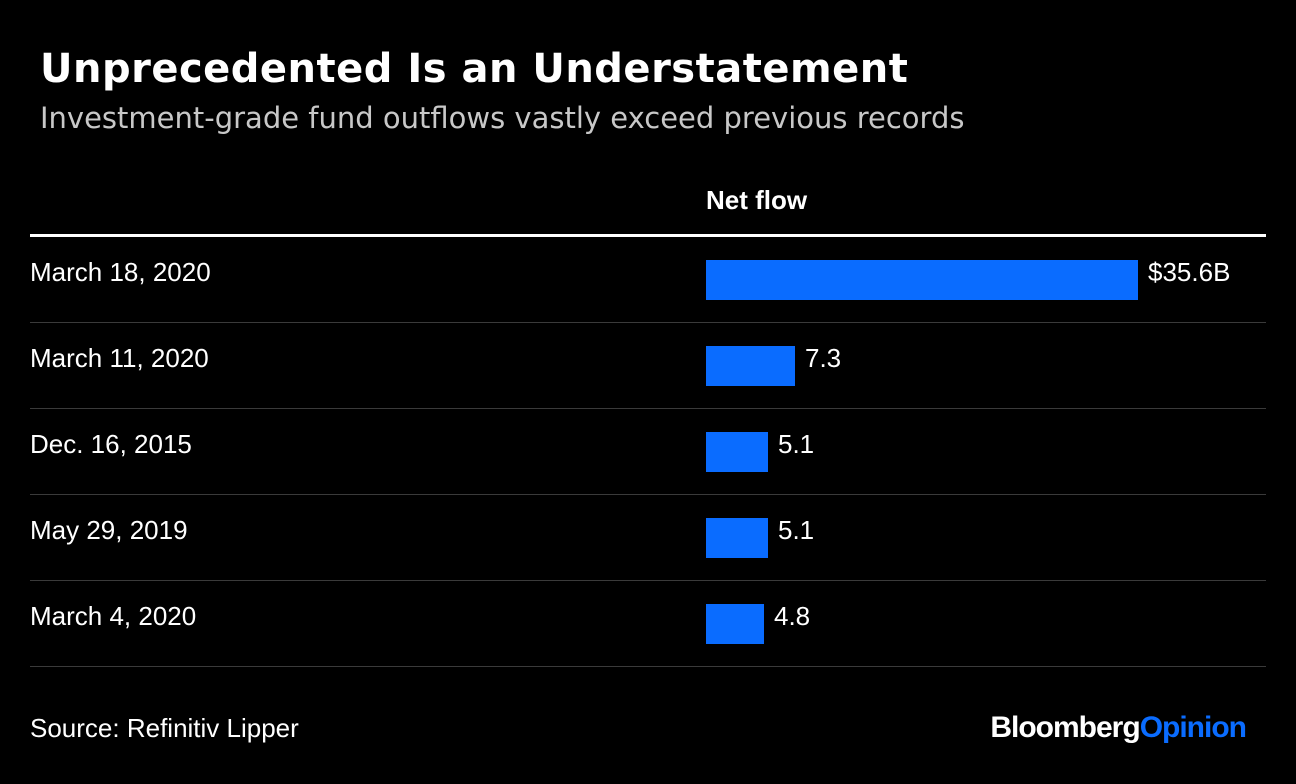  What do you see at coordinates (474, 69) in the screenshot?
I see `chart-title: Unprecedented Is an Understatement` at bounding box center [474, 69].